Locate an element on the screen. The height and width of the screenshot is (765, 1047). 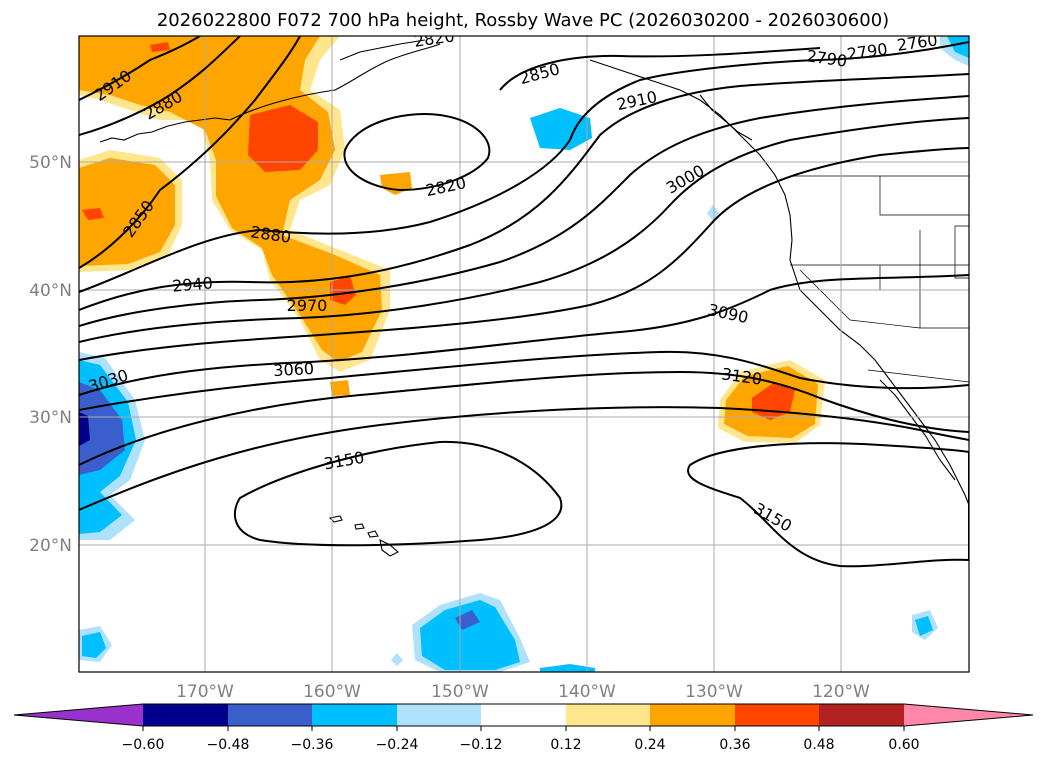
longitude-labels: 170°W 160°W 150°W 140°W 130°W 120°W is located at coordinates (523, 692).